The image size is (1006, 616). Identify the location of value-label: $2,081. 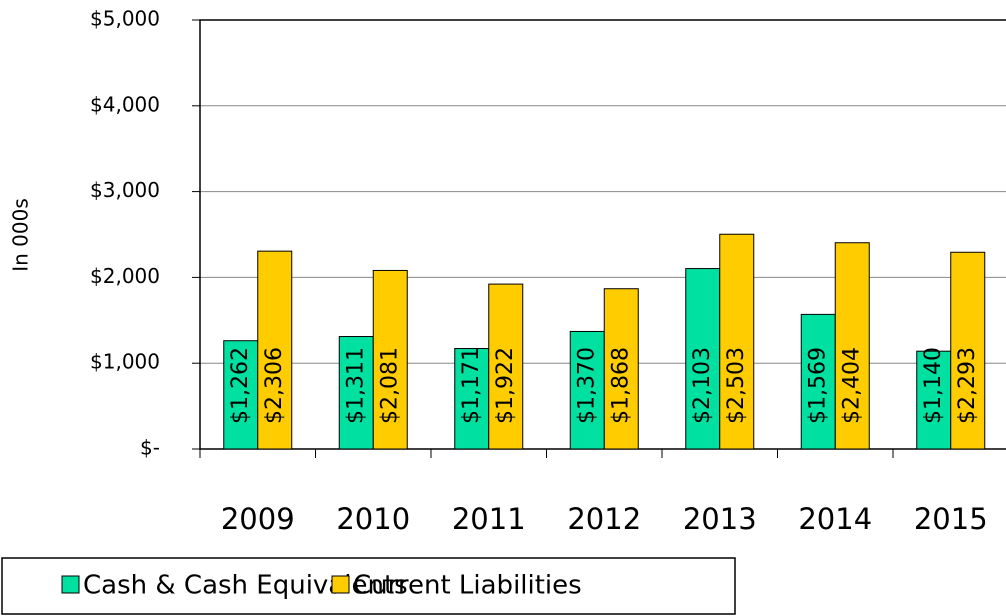
(389, 385).